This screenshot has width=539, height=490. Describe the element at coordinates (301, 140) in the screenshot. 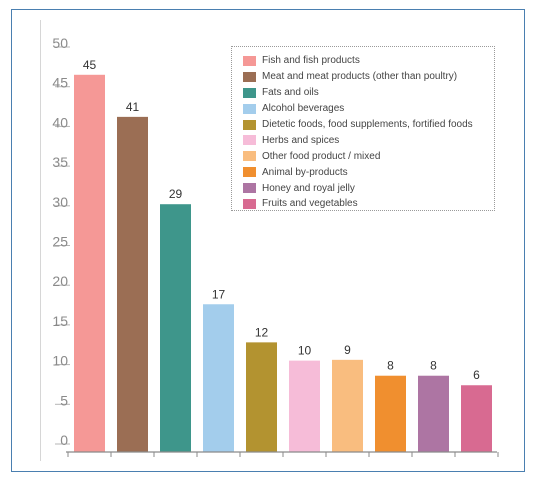

I see `legend-label: Herbs and spices` at that location.